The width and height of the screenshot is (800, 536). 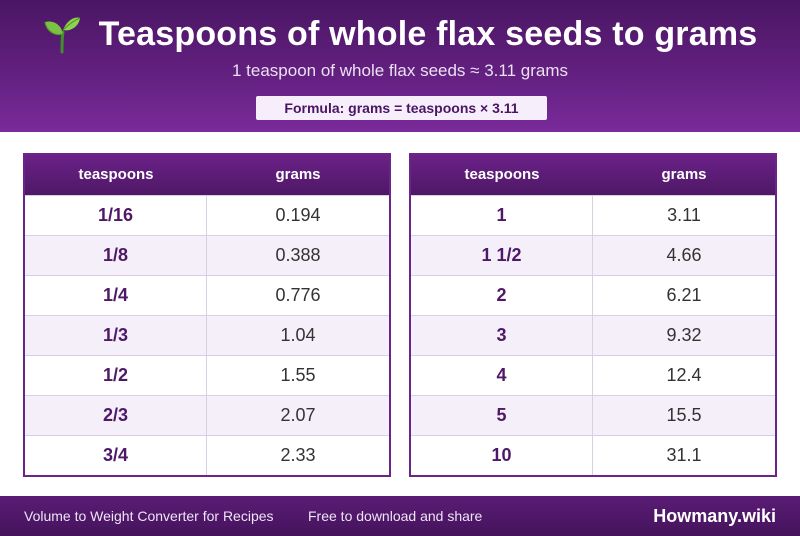 What do you see at coordinates (502, 415) in the screenshot?
I see `teaspoons-cell: 5` at bounding box center [502, 415].